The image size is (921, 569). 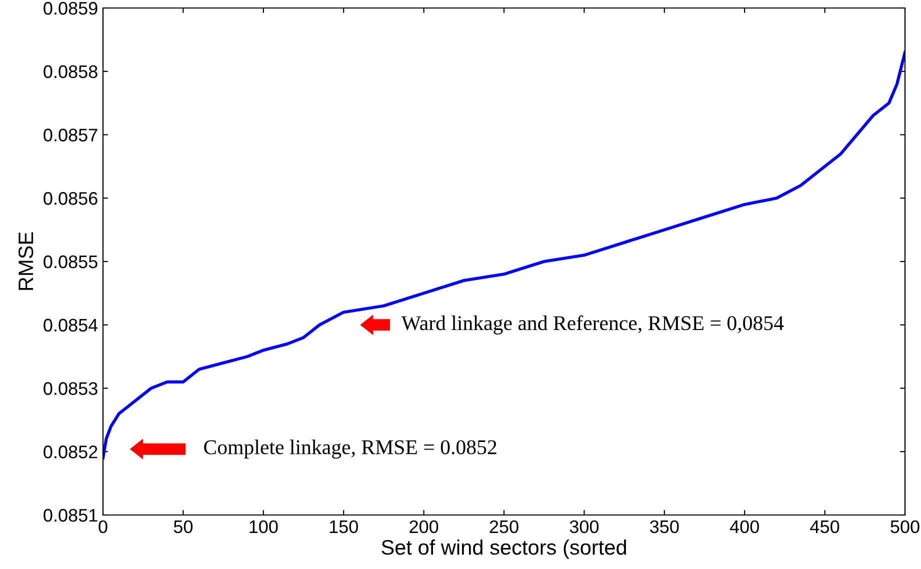 What do you see at coordinates (264, 527) in the screenshot?
I see `x-tick-label: 100` at bounding box center [264, 527].